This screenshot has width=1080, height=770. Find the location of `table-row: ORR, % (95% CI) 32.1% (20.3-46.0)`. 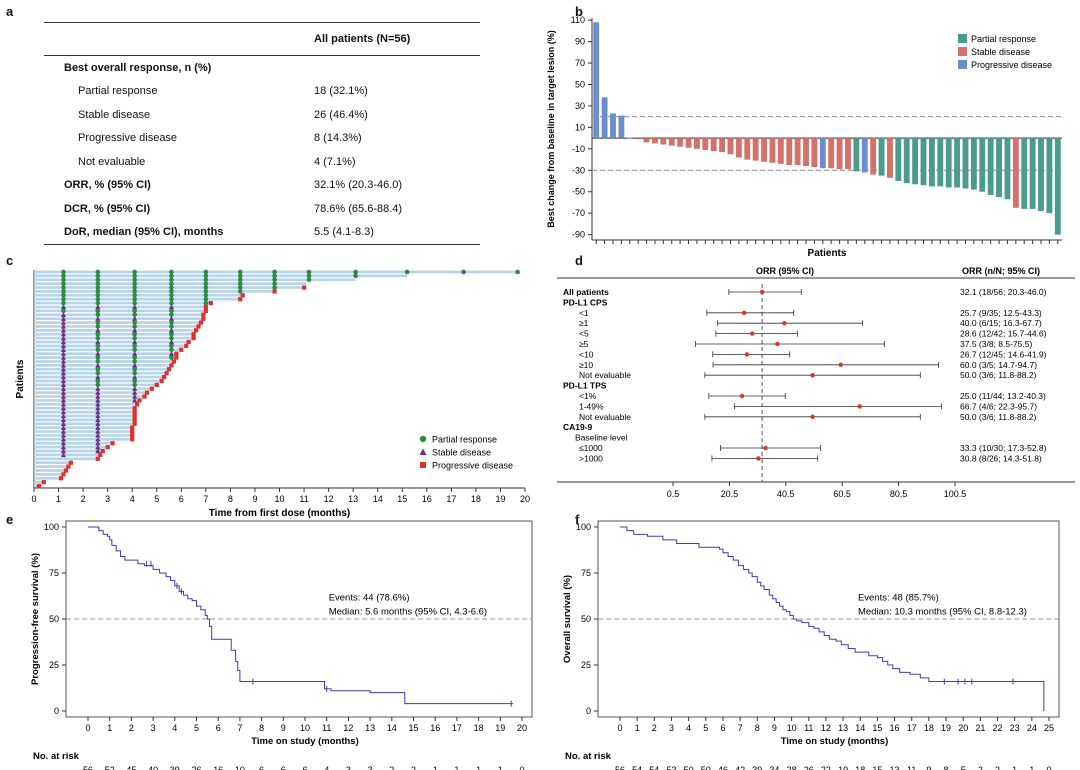

table-row: ORR, % (95% CI) 32.1% (20.3-46.0) is located at coordinates (262, 186).